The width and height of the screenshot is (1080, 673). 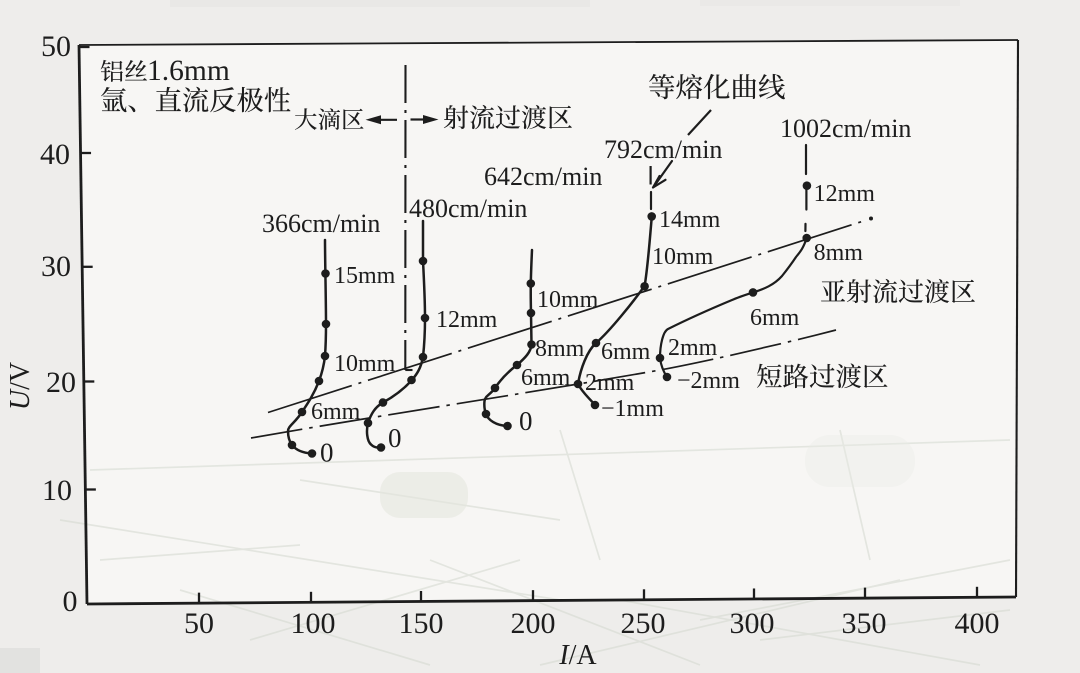 I want to click on svg-text: 20, so click(x=61, y=382).